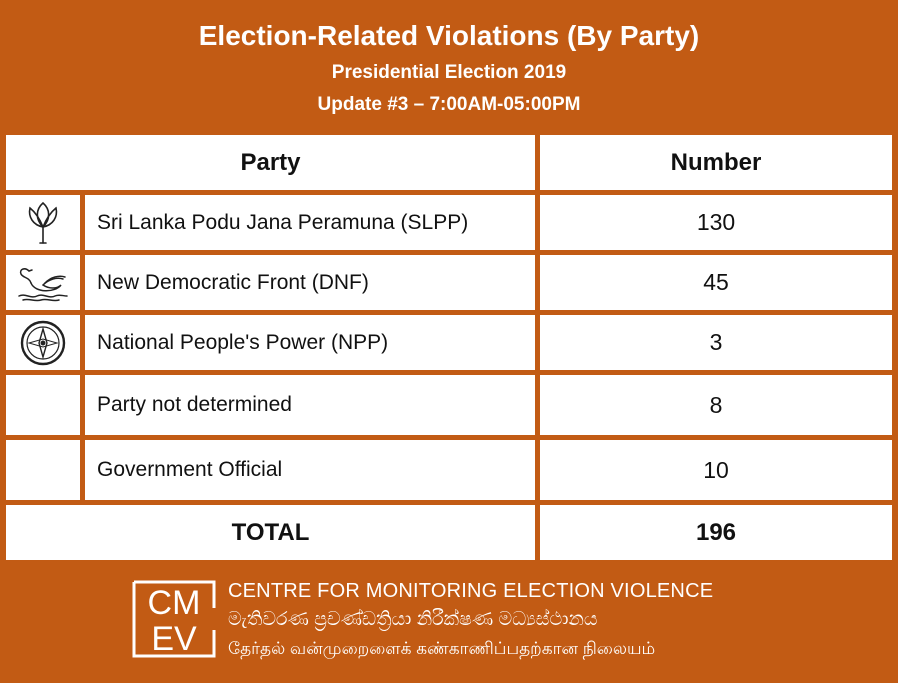  I want to click on org-name-english: CENTRE FOR MONITORING ELECTION VIOLENCE, so click(471, 591).